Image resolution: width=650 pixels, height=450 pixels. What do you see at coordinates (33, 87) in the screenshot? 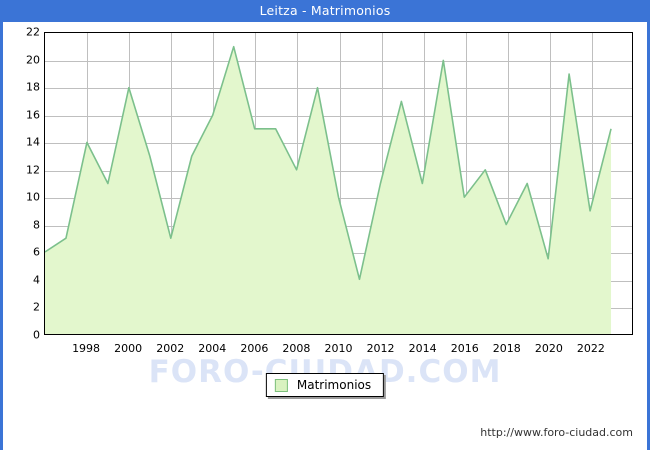
I see `y-axis-tick-label: 18` at bounding box center [33, 87].